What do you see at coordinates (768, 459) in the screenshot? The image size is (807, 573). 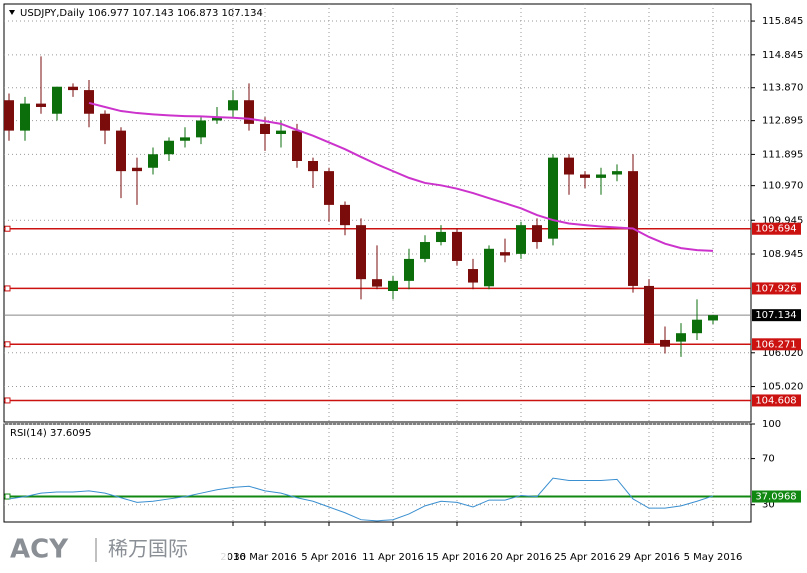 I see `y-tick-label: 70` at bounding box center [768, 459].